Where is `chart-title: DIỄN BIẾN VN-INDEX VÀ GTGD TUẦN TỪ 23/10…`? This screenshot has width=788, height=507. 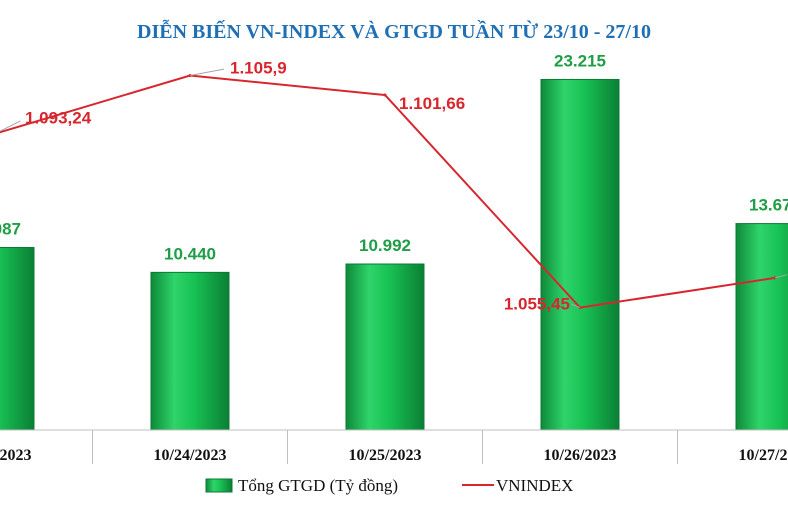
chart-title: DIỄN BIẾN VN-INDEX VÀ GTGD TUẦN TỪ 23/10… is located at coordinates (394, 30).